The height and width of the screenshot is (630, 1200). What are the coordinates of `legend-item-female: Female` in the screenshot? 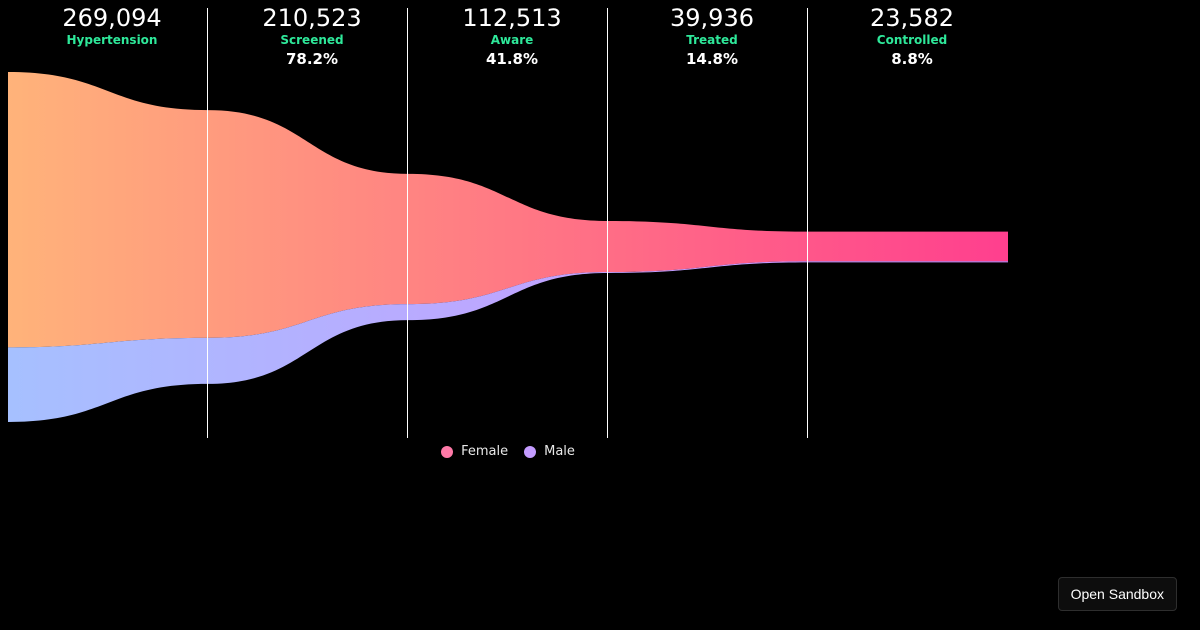 It's located at (474, 451).